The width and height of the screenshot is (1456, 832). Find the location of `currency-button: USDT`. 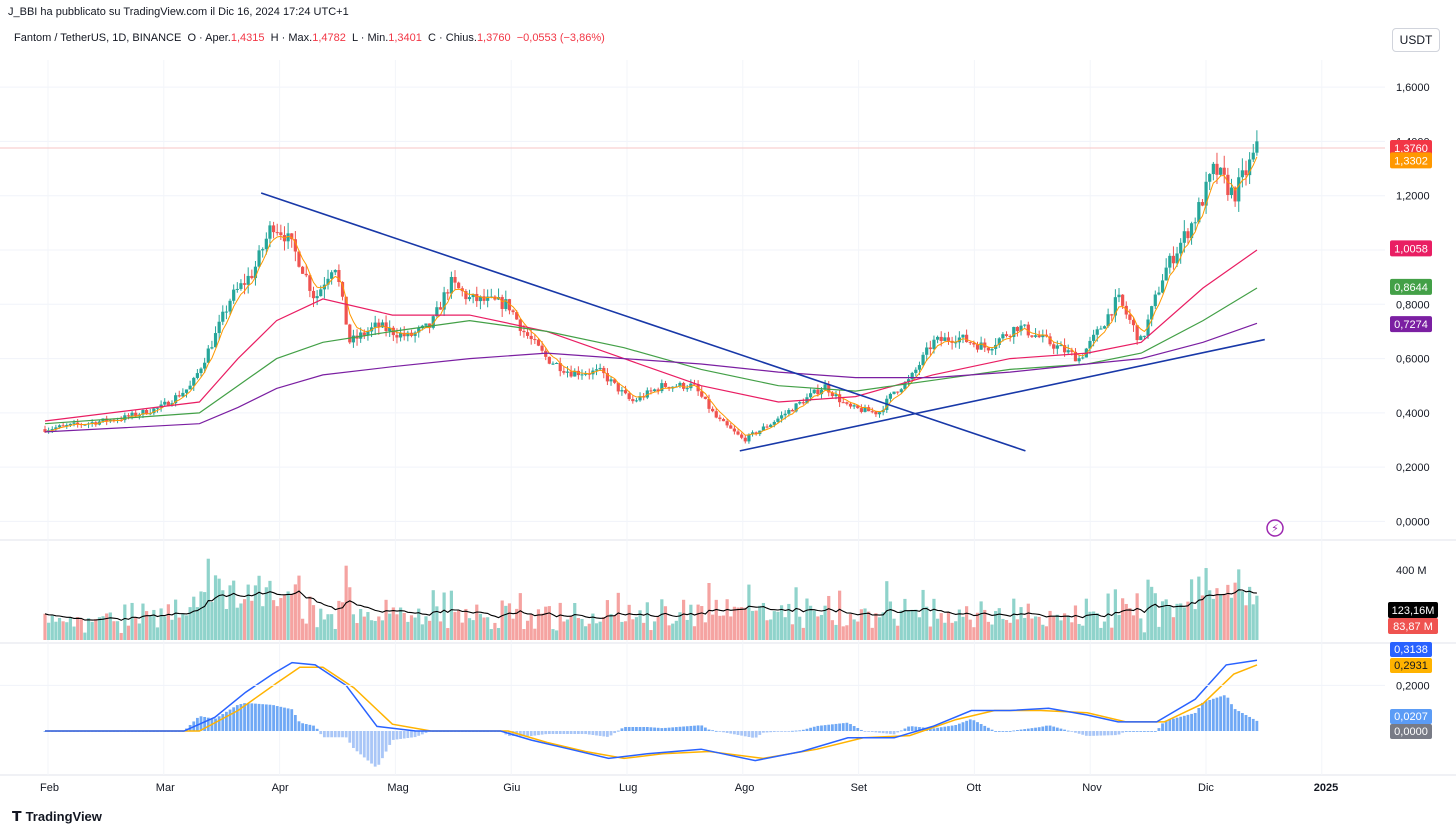

currency-button: USDT is located at coordinates (1416, 40).